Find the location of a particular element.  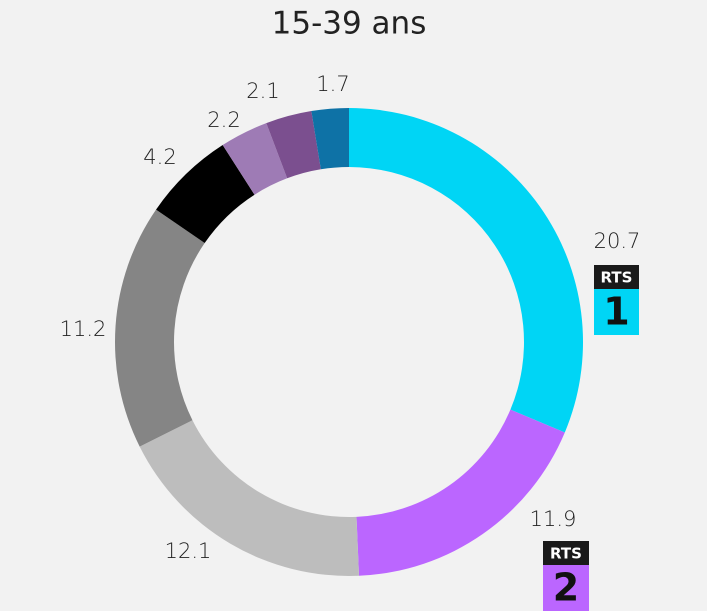

logo-number: 1 is located at coordinates (616, 312).